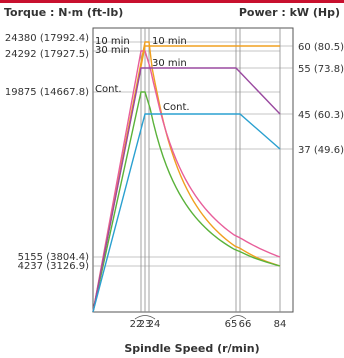 The width and height of the screenshot is (344, 358). What do you see at coordinates (63, 12) in the screenshot?
I see `left-axis-label: Torque : N·m (ft-lb)` at bounding box center [63, 12].